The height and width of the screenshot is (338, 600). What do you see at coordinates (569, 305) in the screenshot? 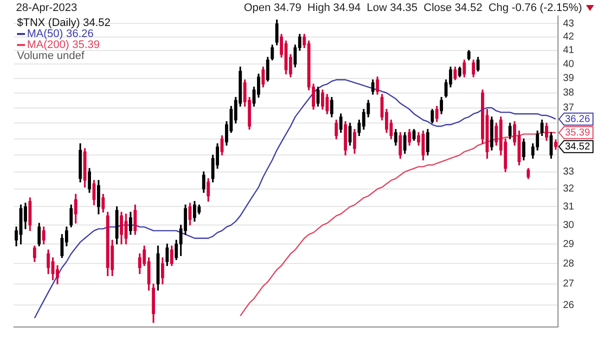
I see `y-tick-label: 26` at bounding box center [569, 305].